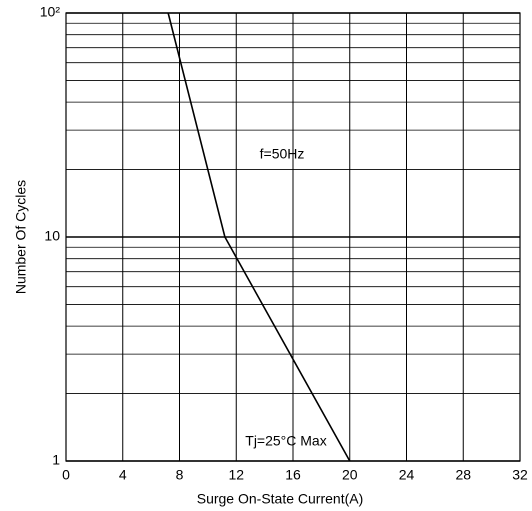 Image resolution: width=532 pixels, height=511 pixels. Describe the element at coordinates (350, 475) in the screenshot. I see `x-tick-label: 20` at that location.